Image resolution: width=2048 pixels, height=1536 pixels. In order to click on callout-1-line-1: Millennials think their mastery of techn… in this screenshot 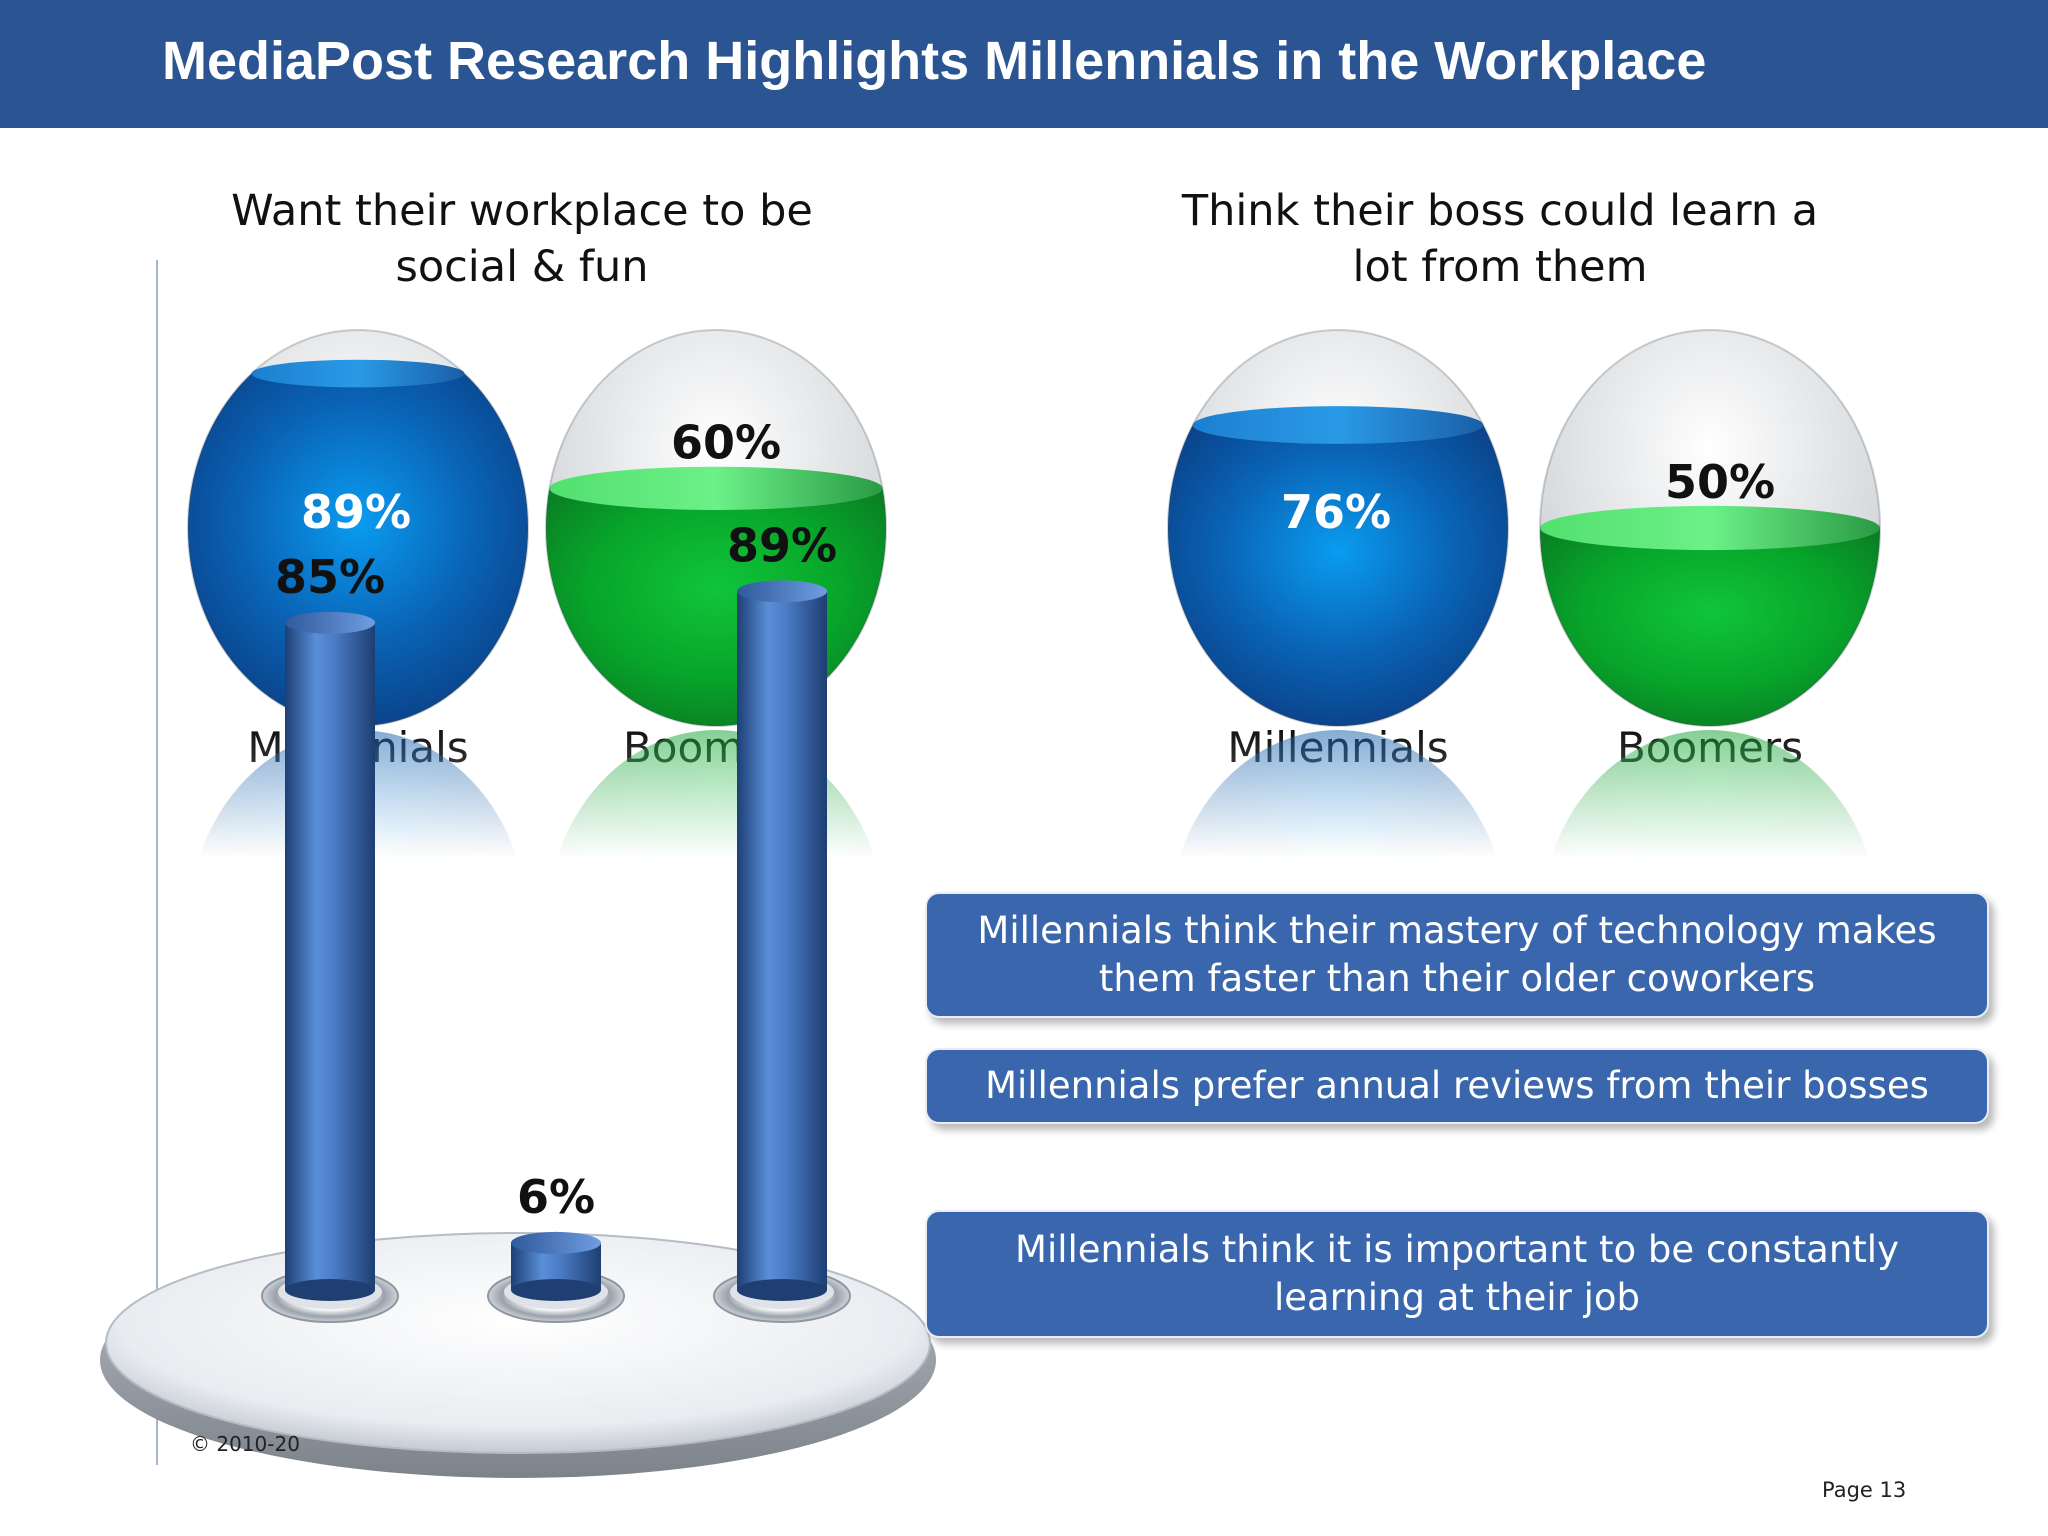, I will do `click(1457, 930)`.